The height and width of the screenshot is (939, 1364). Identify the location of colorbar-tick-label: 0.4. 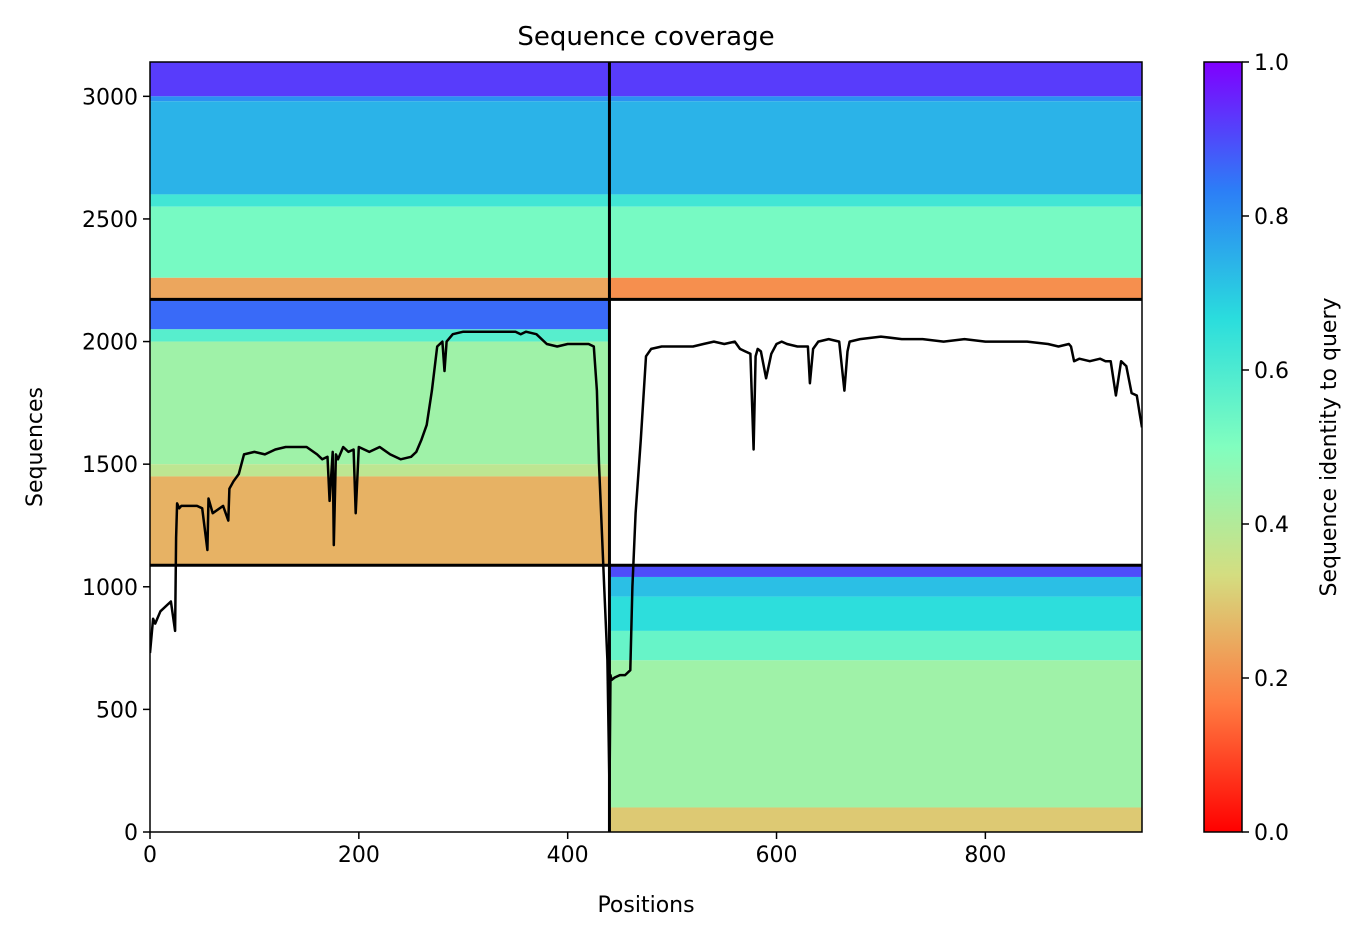
(1271, 525).